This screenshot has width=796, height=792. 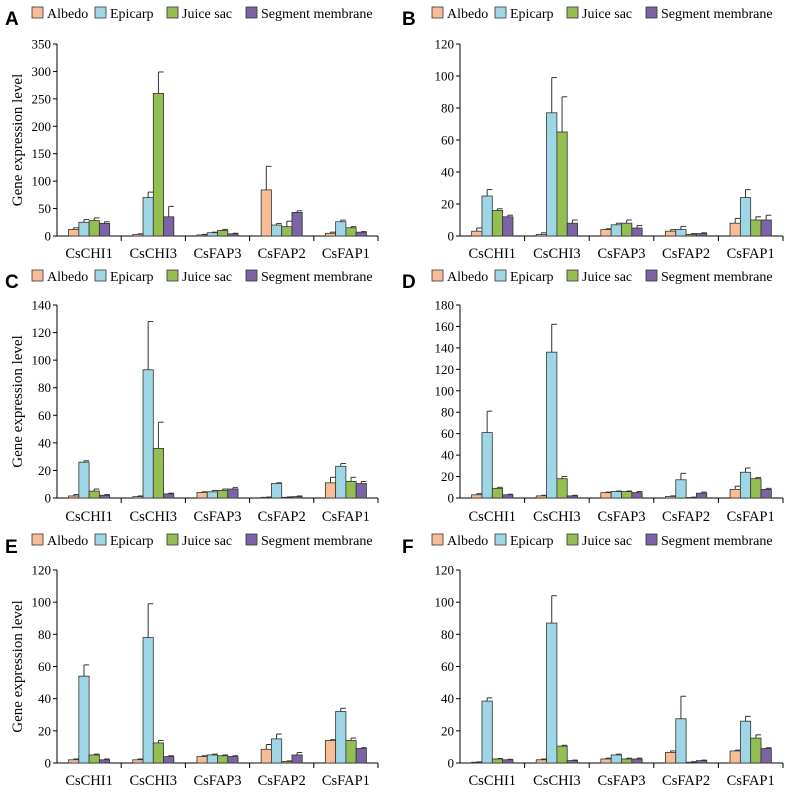 I want to click on y-tick-label: 350, so click(x=42, y=44).